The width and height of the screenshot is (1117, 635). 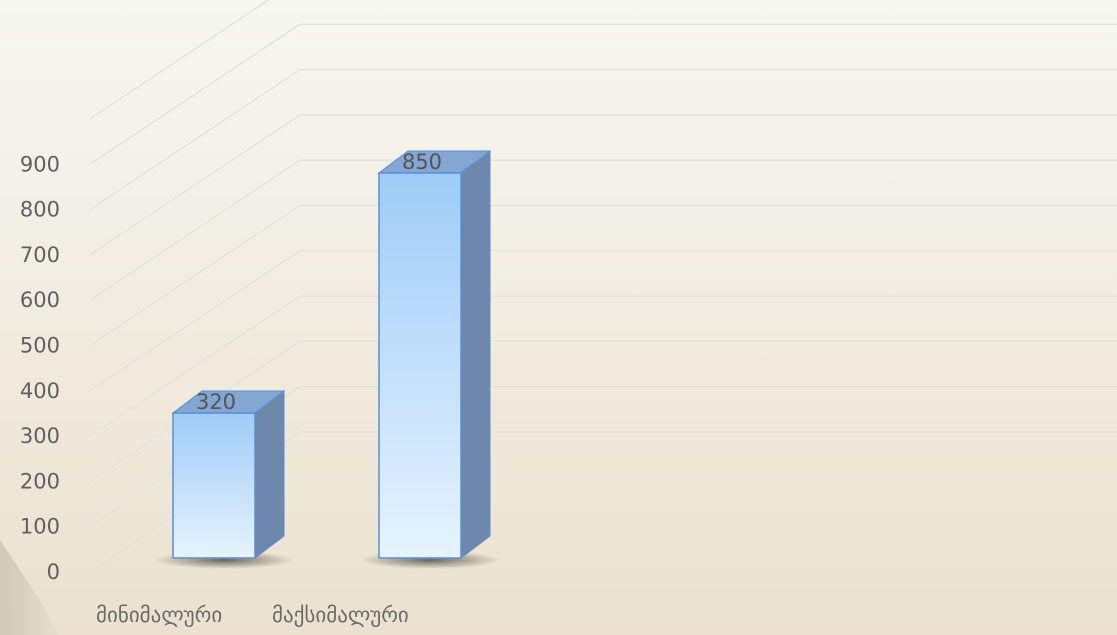 What do you see at coordinates (340, 615) in the screenshot?
I see `x-category-label: მაქსიმალური` at bounding box center [340, 615].